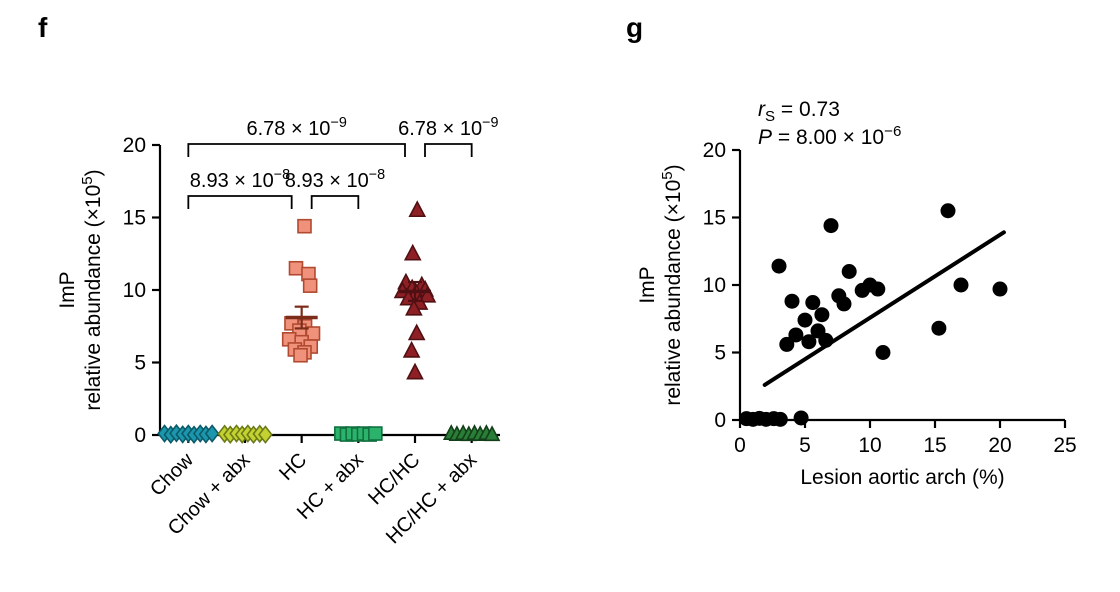 The image size is (1120, 592). Describe the element at coordinates (829, 136) in the screenshot. I see `annotation-pvalue: P = 8.00 × 10−6` at that location.